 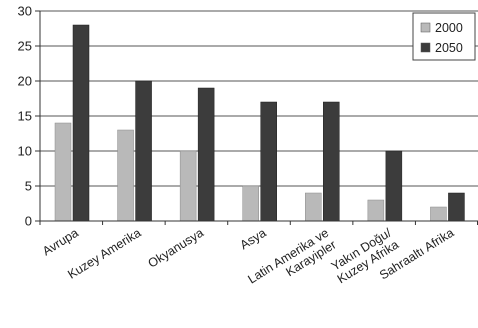 What do you see at coordinates (25, 81) in the screenshot?
I see `y-tick-label: 20` at bounding box center [25, 81].